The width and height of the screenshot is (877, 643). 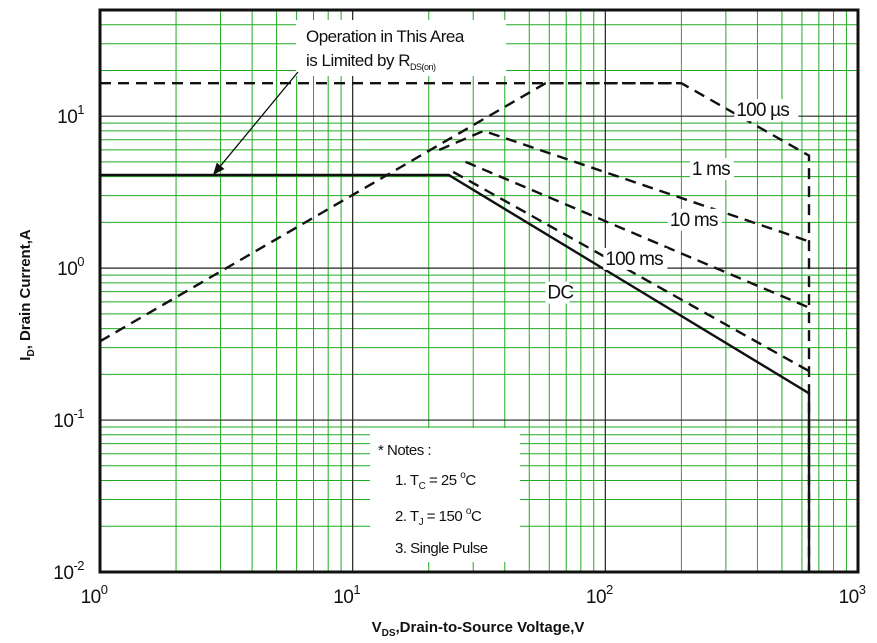 What do you see at coordinates (852, 595) in the screenshot?
I see `x-tick-label: 10³` at bounding box center [852, 595].